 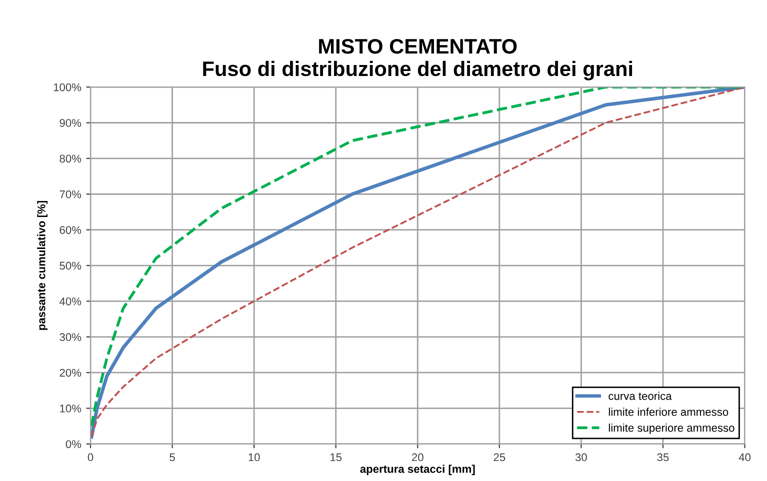 What do you see at coordinates (71, 158) in the screenshot?
I see `y-tick-label: 80%` at bounding box center [71, 158].